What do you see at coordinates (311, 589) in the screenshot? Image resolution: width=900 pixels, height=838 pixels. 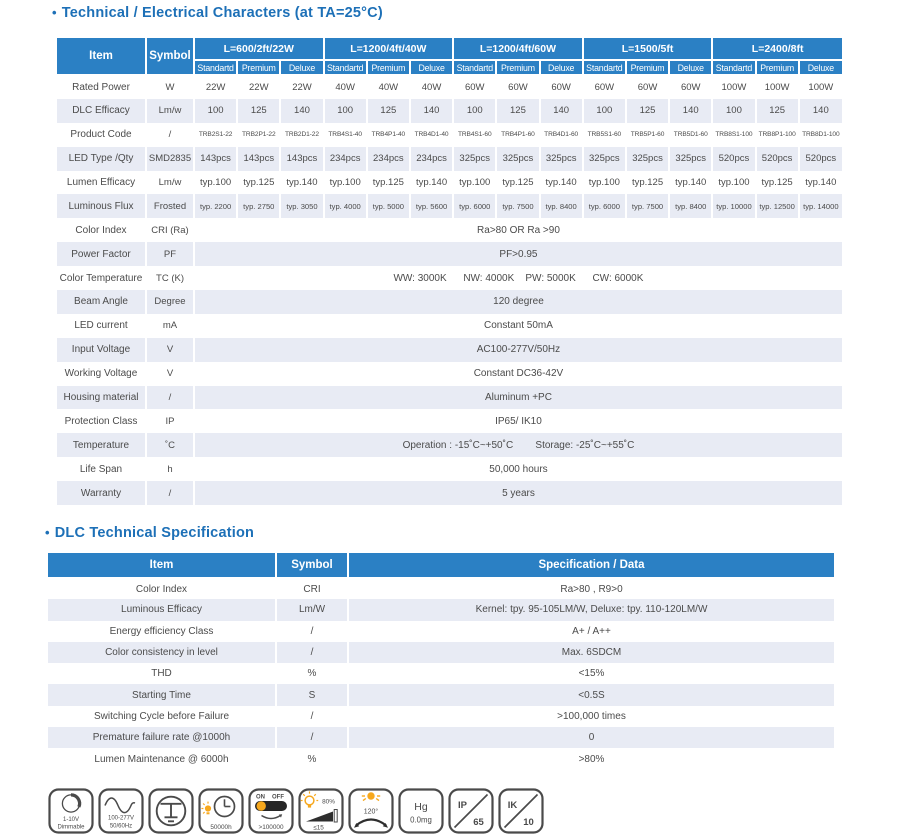 I see `row-symbol: CRI` at bounding box center [311, 589].